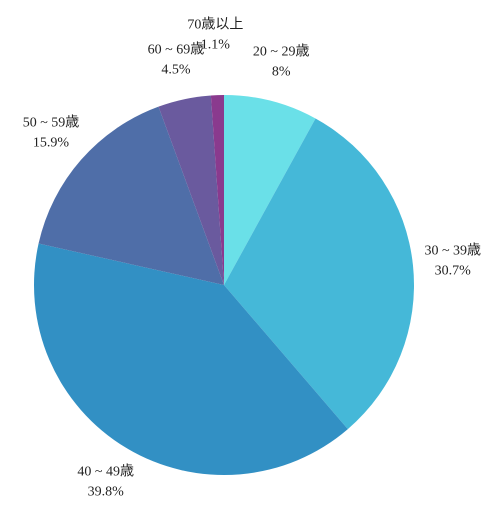  I want to click on value-label: 15.9%, so click(51, 143).